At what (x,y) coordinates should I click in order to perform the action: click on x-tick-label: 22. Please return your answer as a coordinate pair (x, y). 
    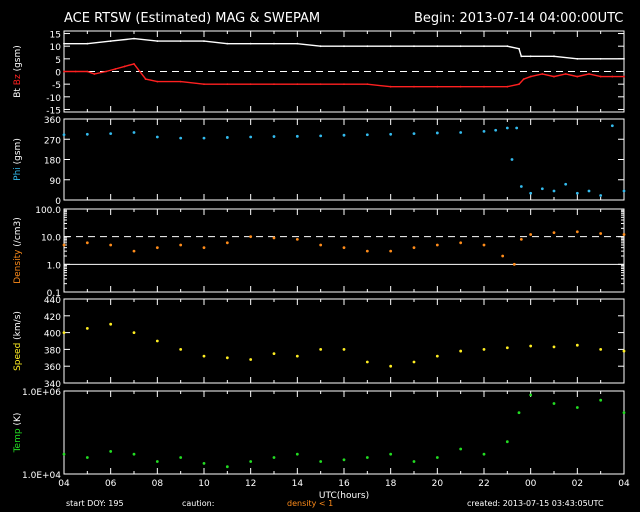
    Looking at the image, I should click on (483, 484).